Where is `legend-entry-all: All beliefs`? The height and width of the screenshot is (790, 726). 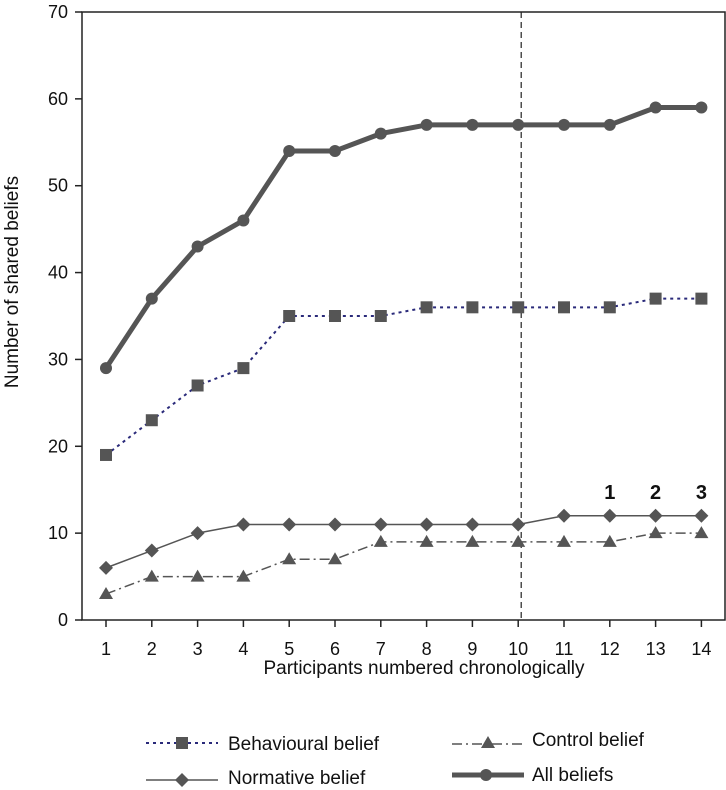 legend-entry-all: All beliefs is located at coordinates (532, 775).